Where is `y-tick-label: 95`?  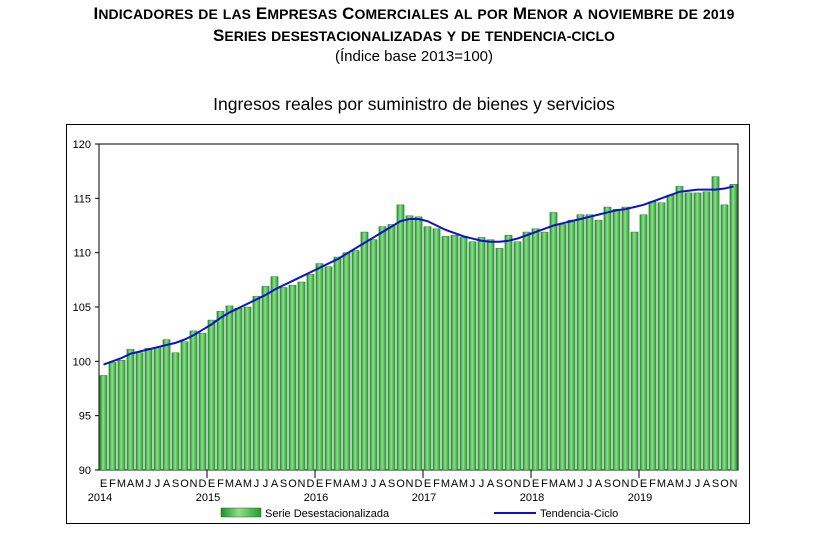
y-tick-label: 95 is located at coordinates (85, 417).